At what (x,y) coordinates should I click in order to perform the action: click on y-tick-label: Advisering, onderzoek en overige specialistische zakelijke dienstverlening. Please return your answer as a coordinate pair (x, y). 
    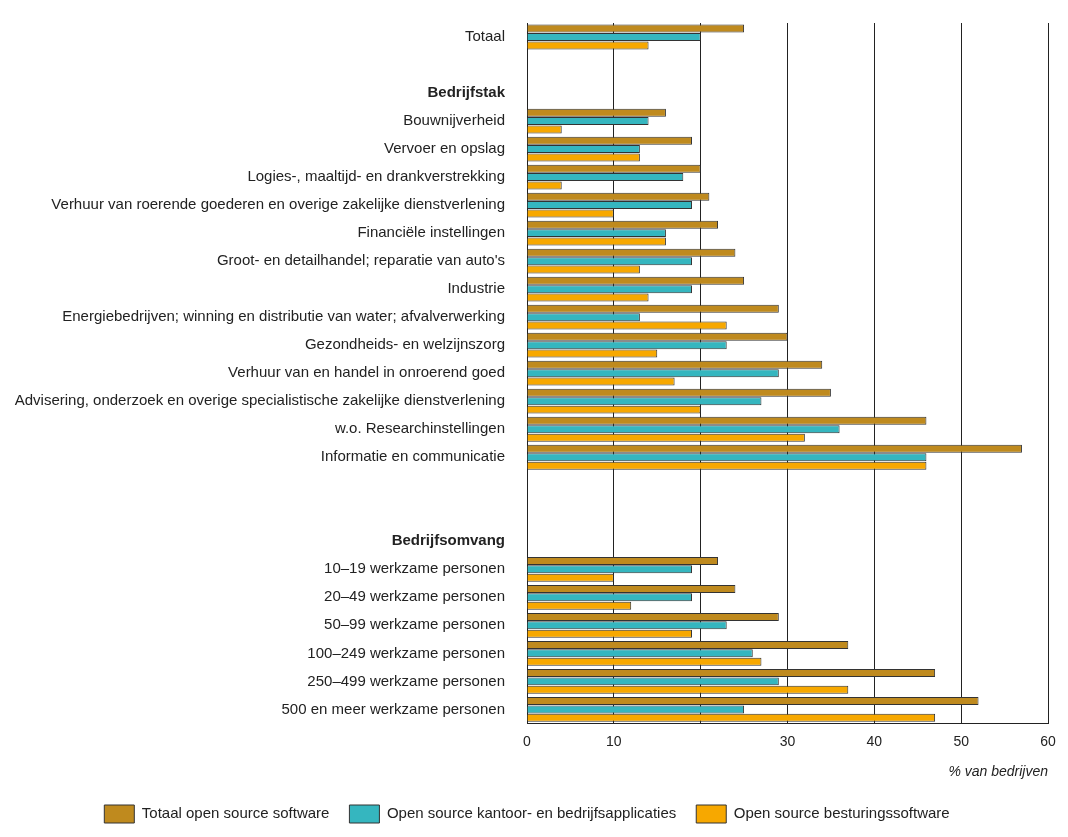
    Looking at the image, I should click on (259, 400).